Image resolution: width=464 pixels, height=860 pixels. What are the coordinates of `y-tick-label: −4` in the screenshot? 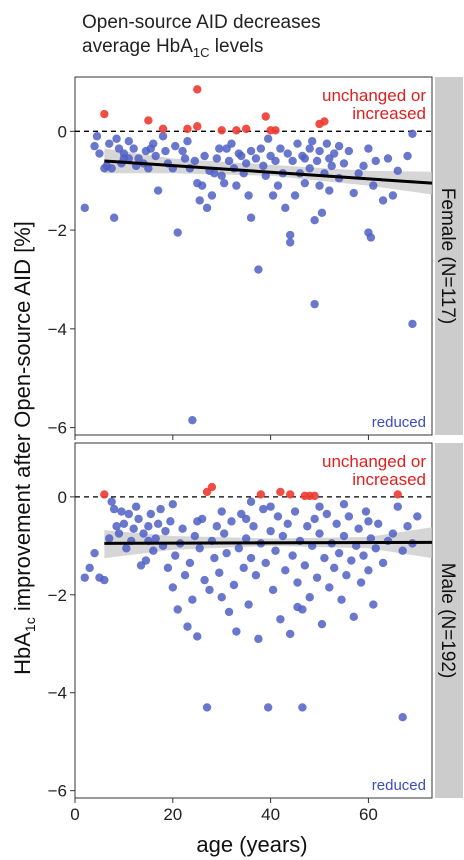 It's located at (57, 329).